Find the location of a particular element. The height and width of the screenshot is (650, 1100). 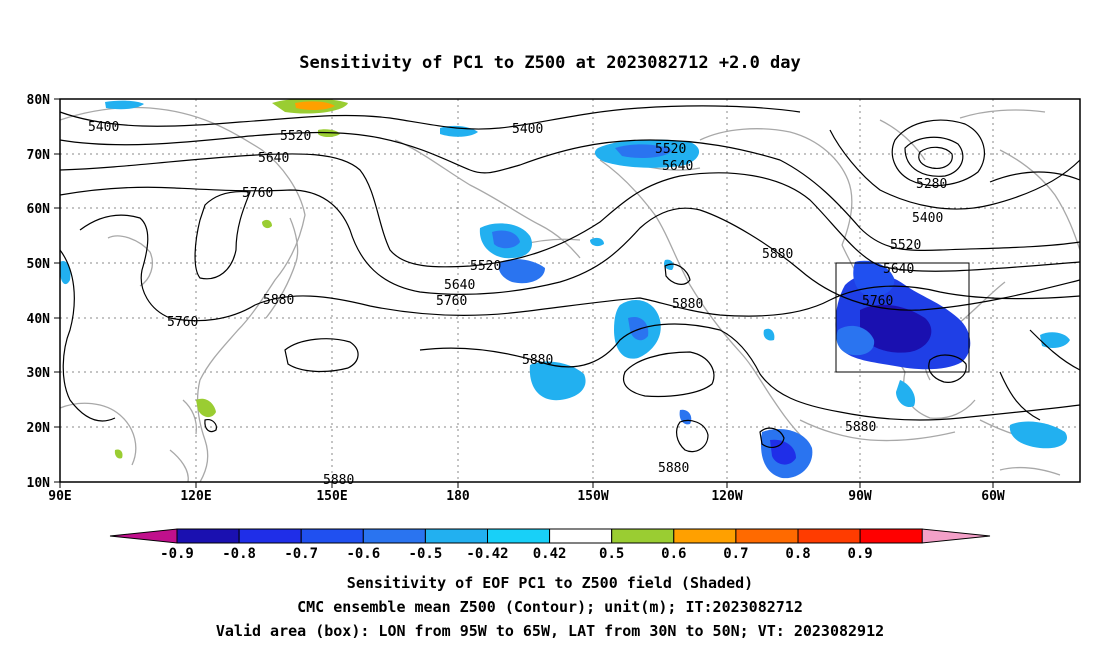

lon-label: 180 is located at coordinates (458, 496).